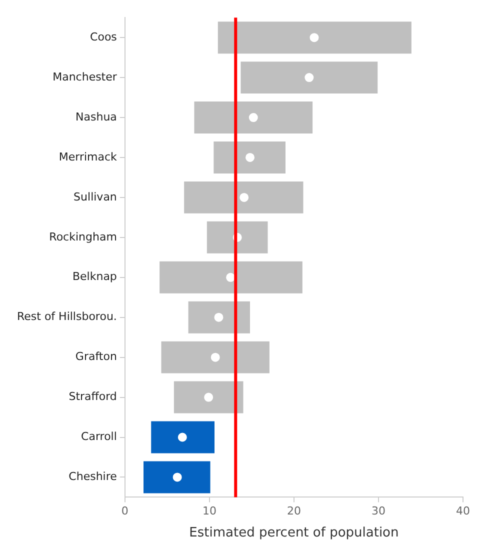 This screenshot has width=481, height=553. Describe the element at coordinates (209, 511) in the screenshot. I see `x-tick-label: 10` at that location.